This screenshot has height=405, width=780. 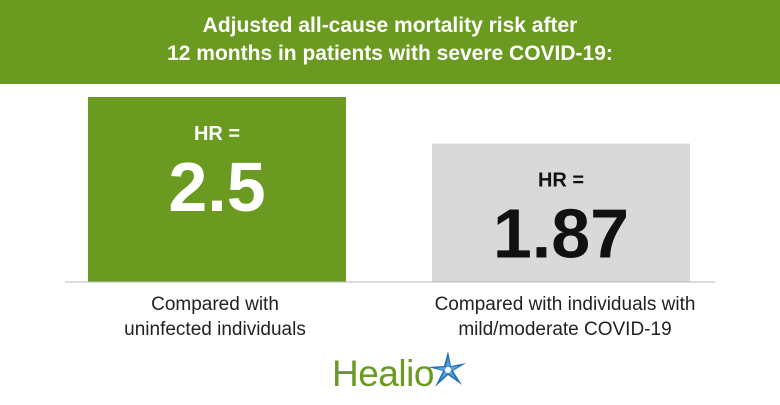 I want to click on bar-1-value-label: 2.5, so click(x=216, y=187).